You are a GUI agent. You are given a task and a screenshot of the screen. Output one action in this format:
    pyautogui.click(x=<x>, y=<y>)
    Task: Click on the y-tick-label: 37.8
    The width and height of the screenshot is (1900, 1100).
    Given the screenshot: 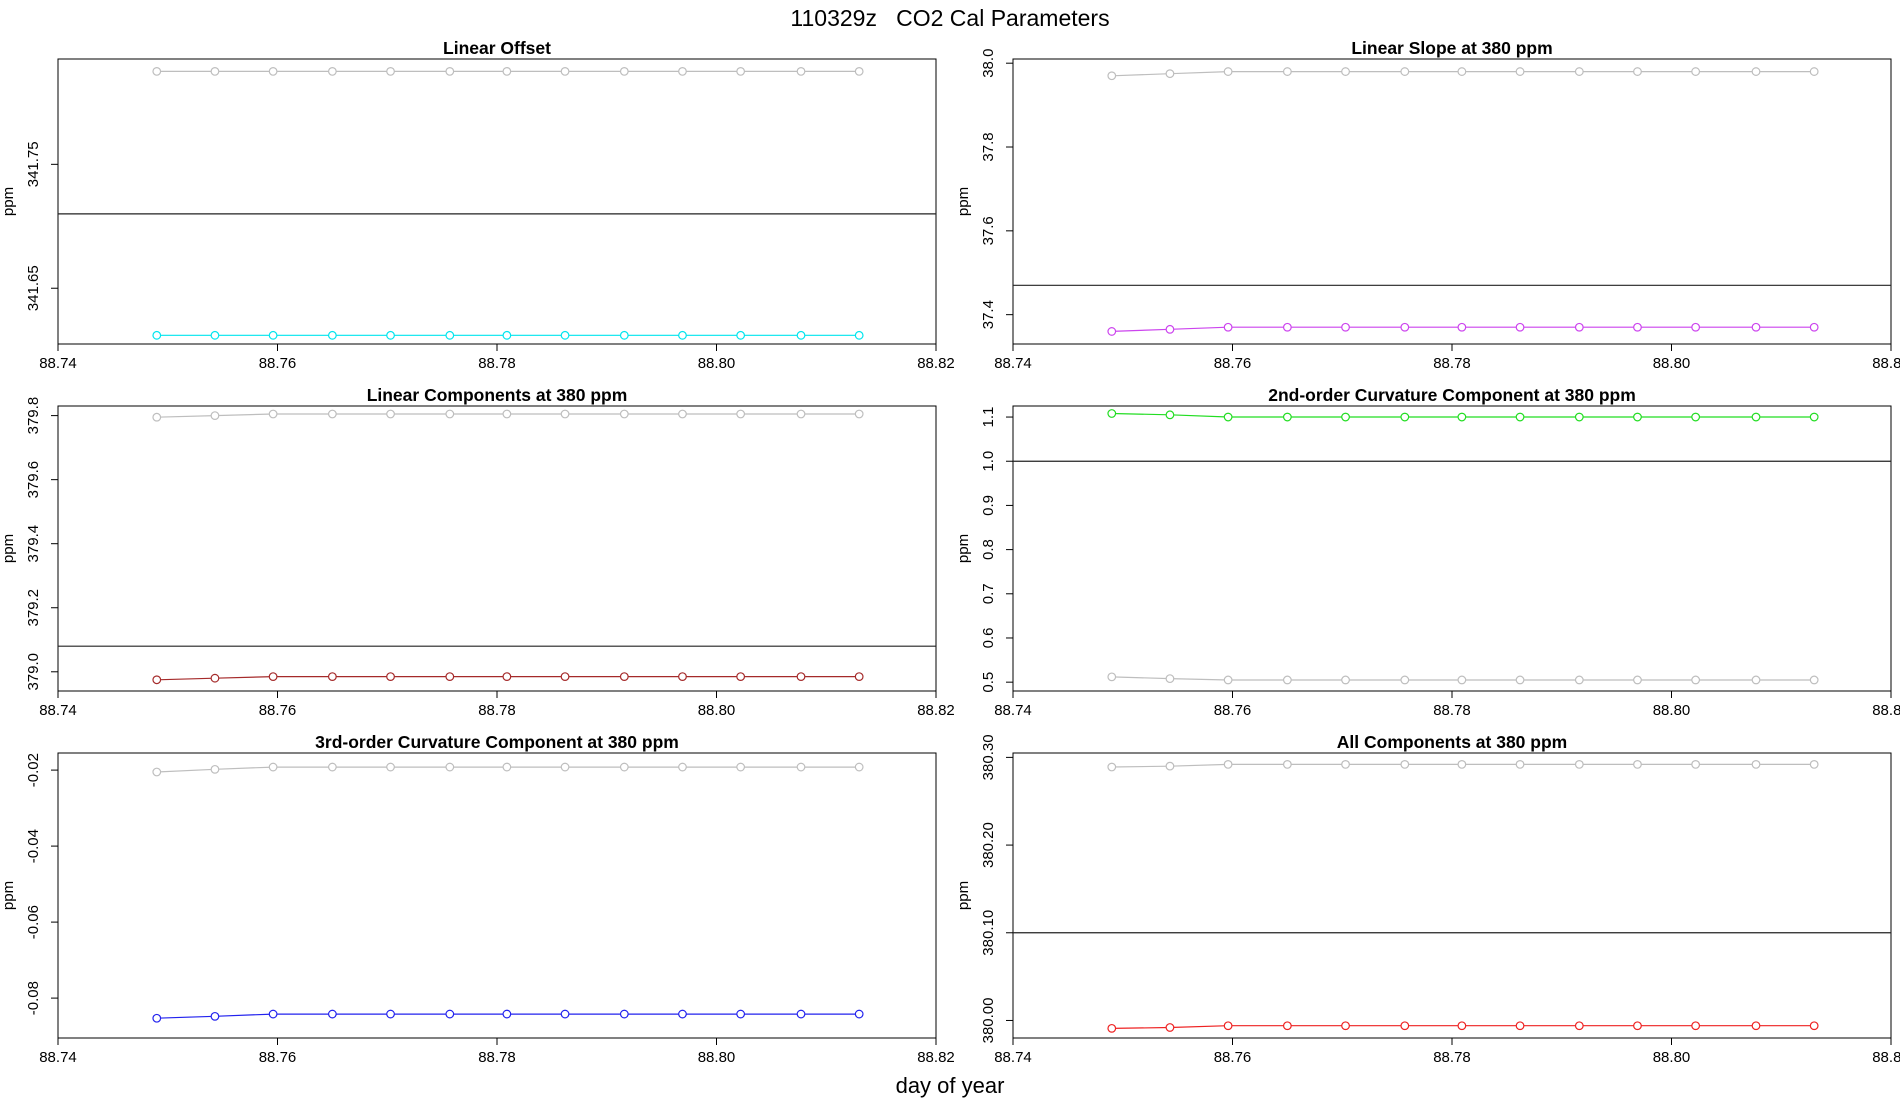 What is the action you would take?
    pyautogui.click(x=988, y=146)
    